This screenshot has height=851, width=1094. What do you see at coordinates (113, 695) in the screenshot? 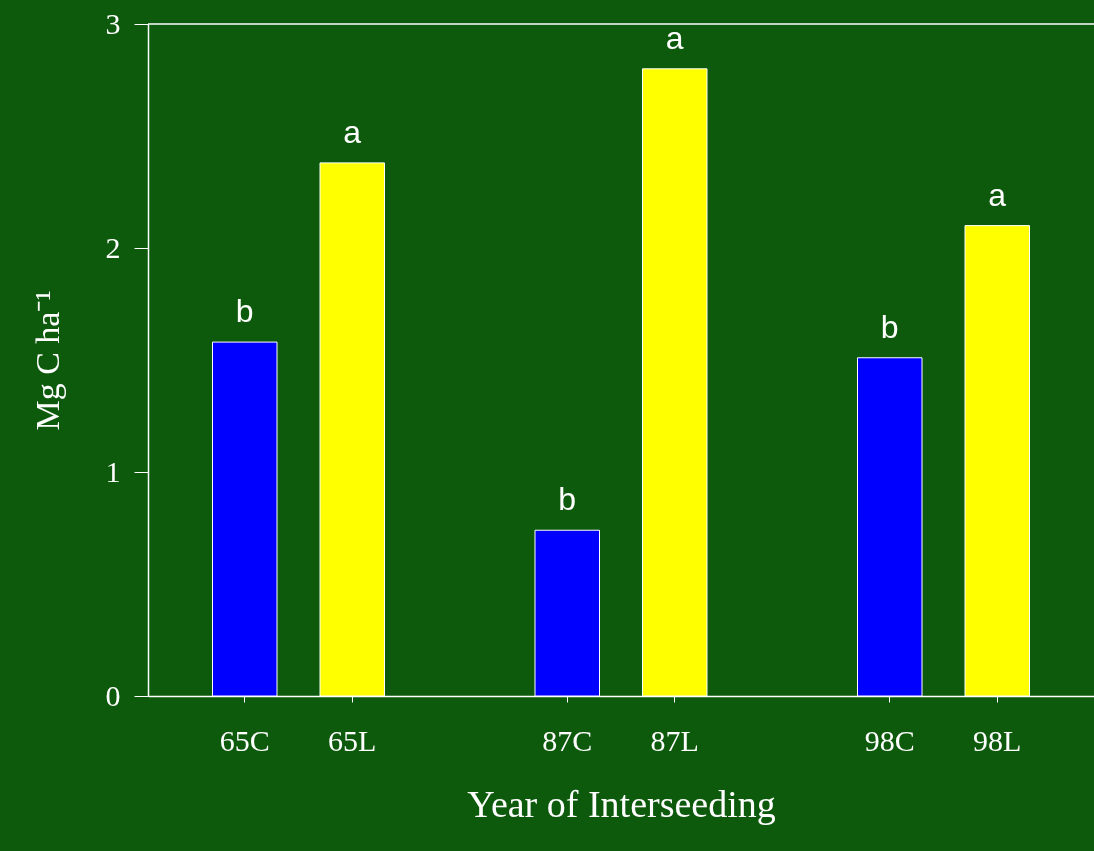
I see `y-tick-label: 0` at bounding box center [113, 695].